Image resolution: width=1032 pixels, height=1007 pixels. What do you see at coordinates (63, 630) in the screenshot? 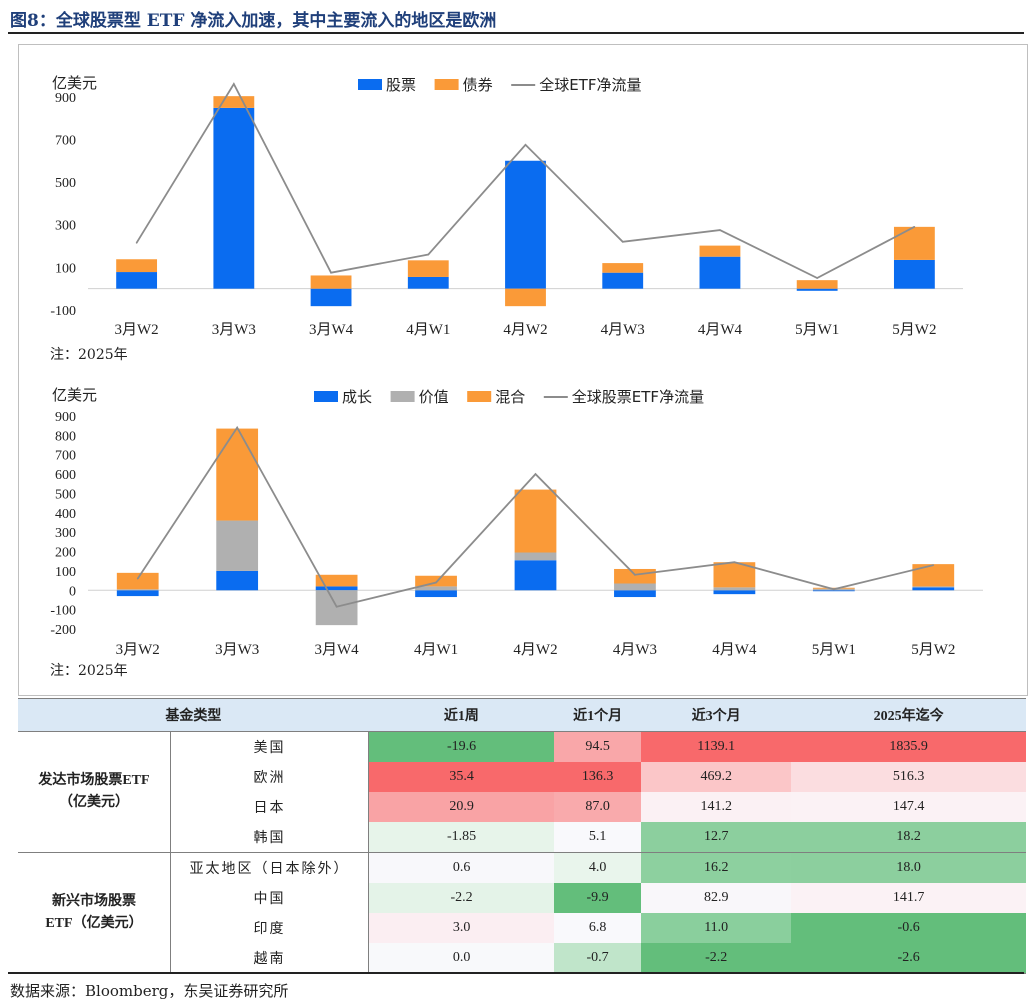
I see `y-tick-label: -200` at bounding box center [63, 630].